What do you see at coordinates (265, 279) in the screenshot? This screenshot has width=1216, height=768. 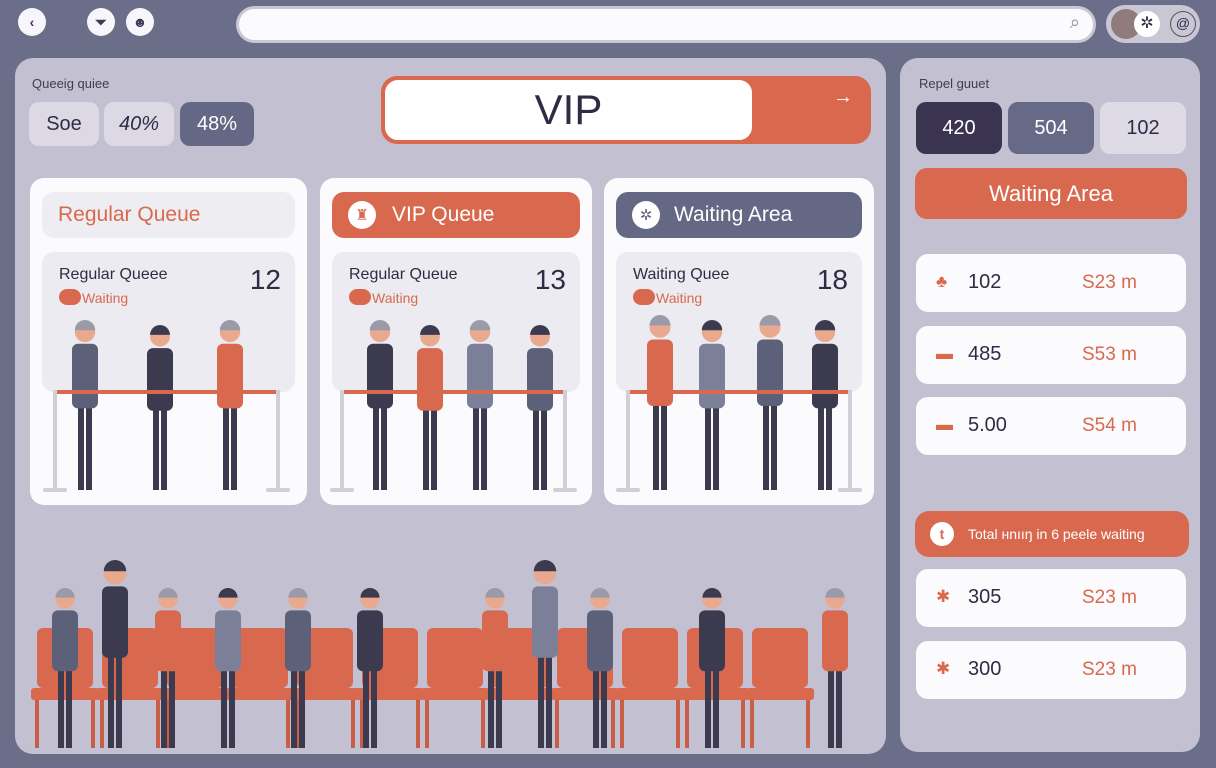 I see `queue-count: 12` at bounding box center [265, 279].